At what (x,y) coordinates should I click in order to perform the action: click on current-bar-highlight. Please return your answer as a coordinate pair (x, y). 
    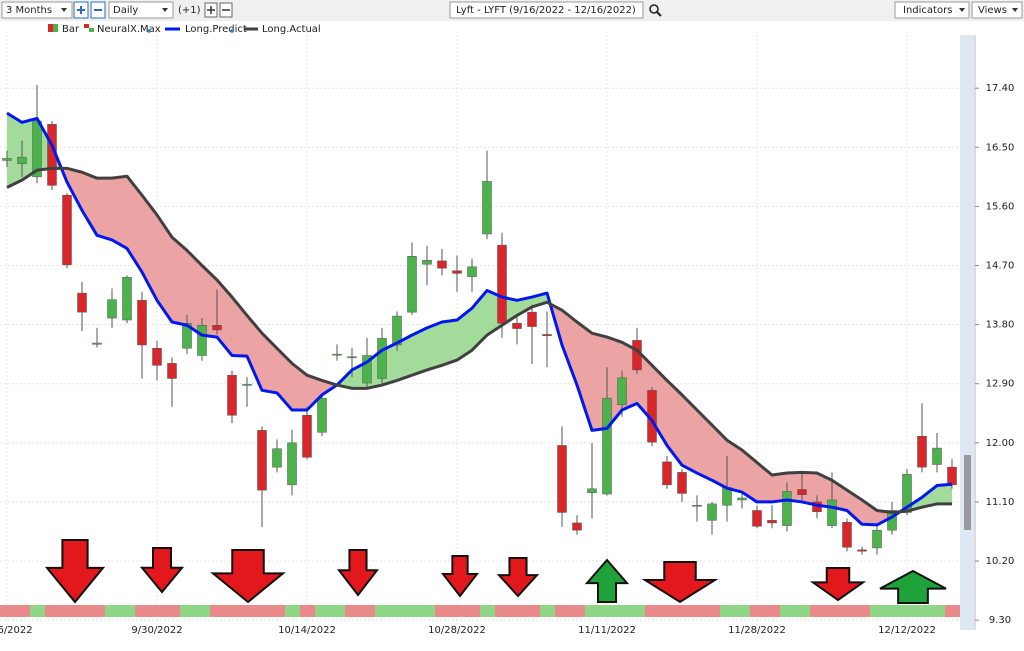
    Looking at the image, I should click on (967, 332).